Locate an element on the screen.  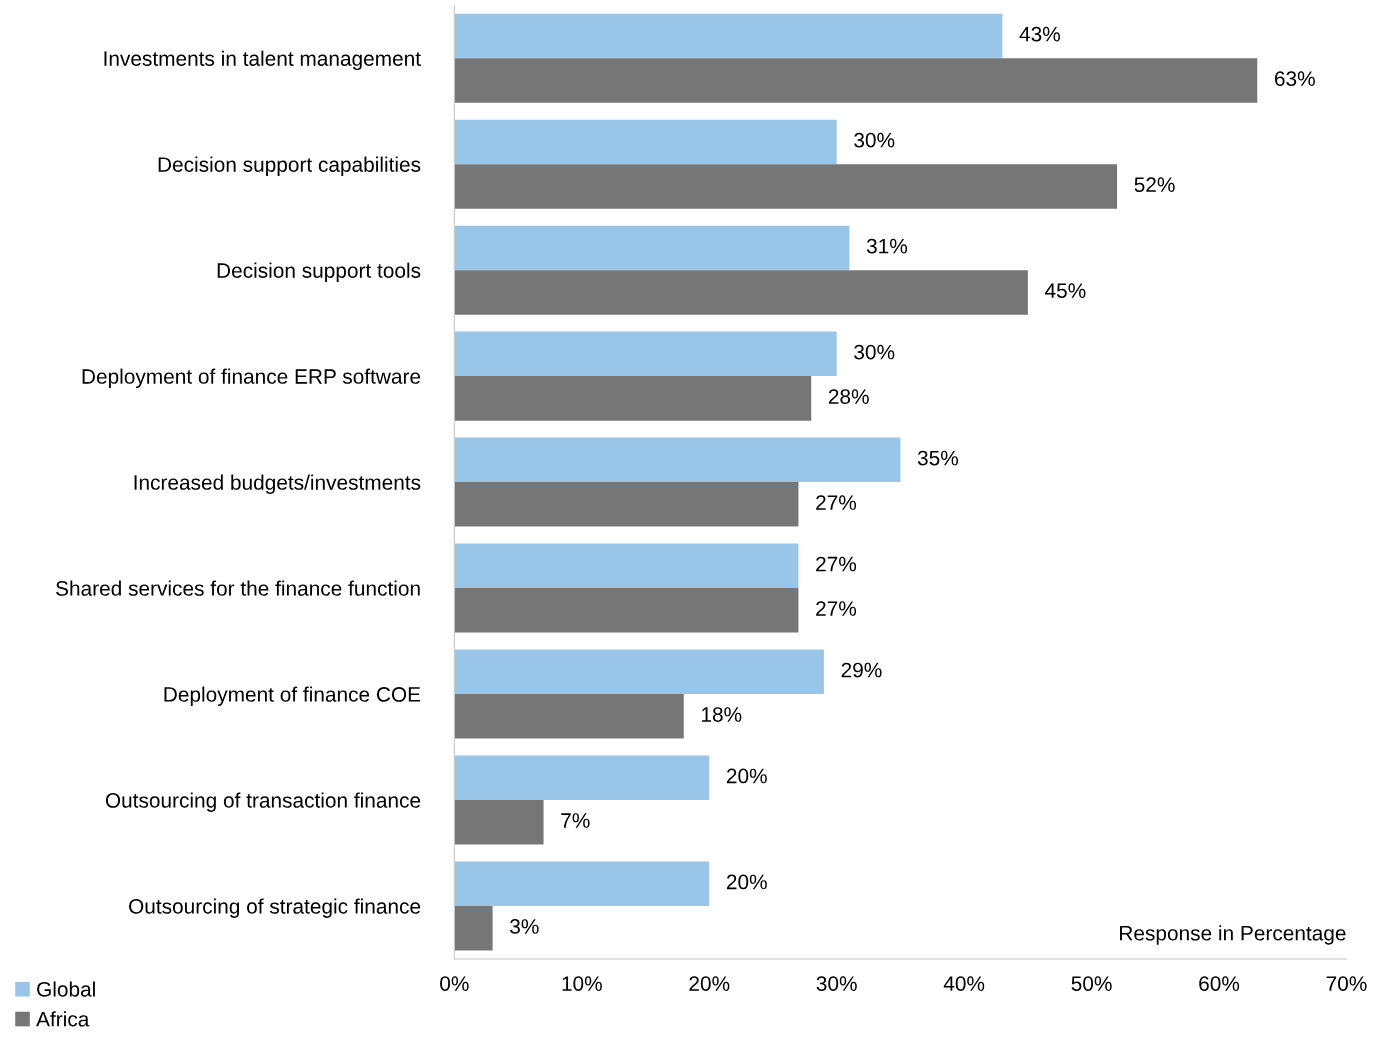
data-label: 31% is located at coordinates (887, 246).